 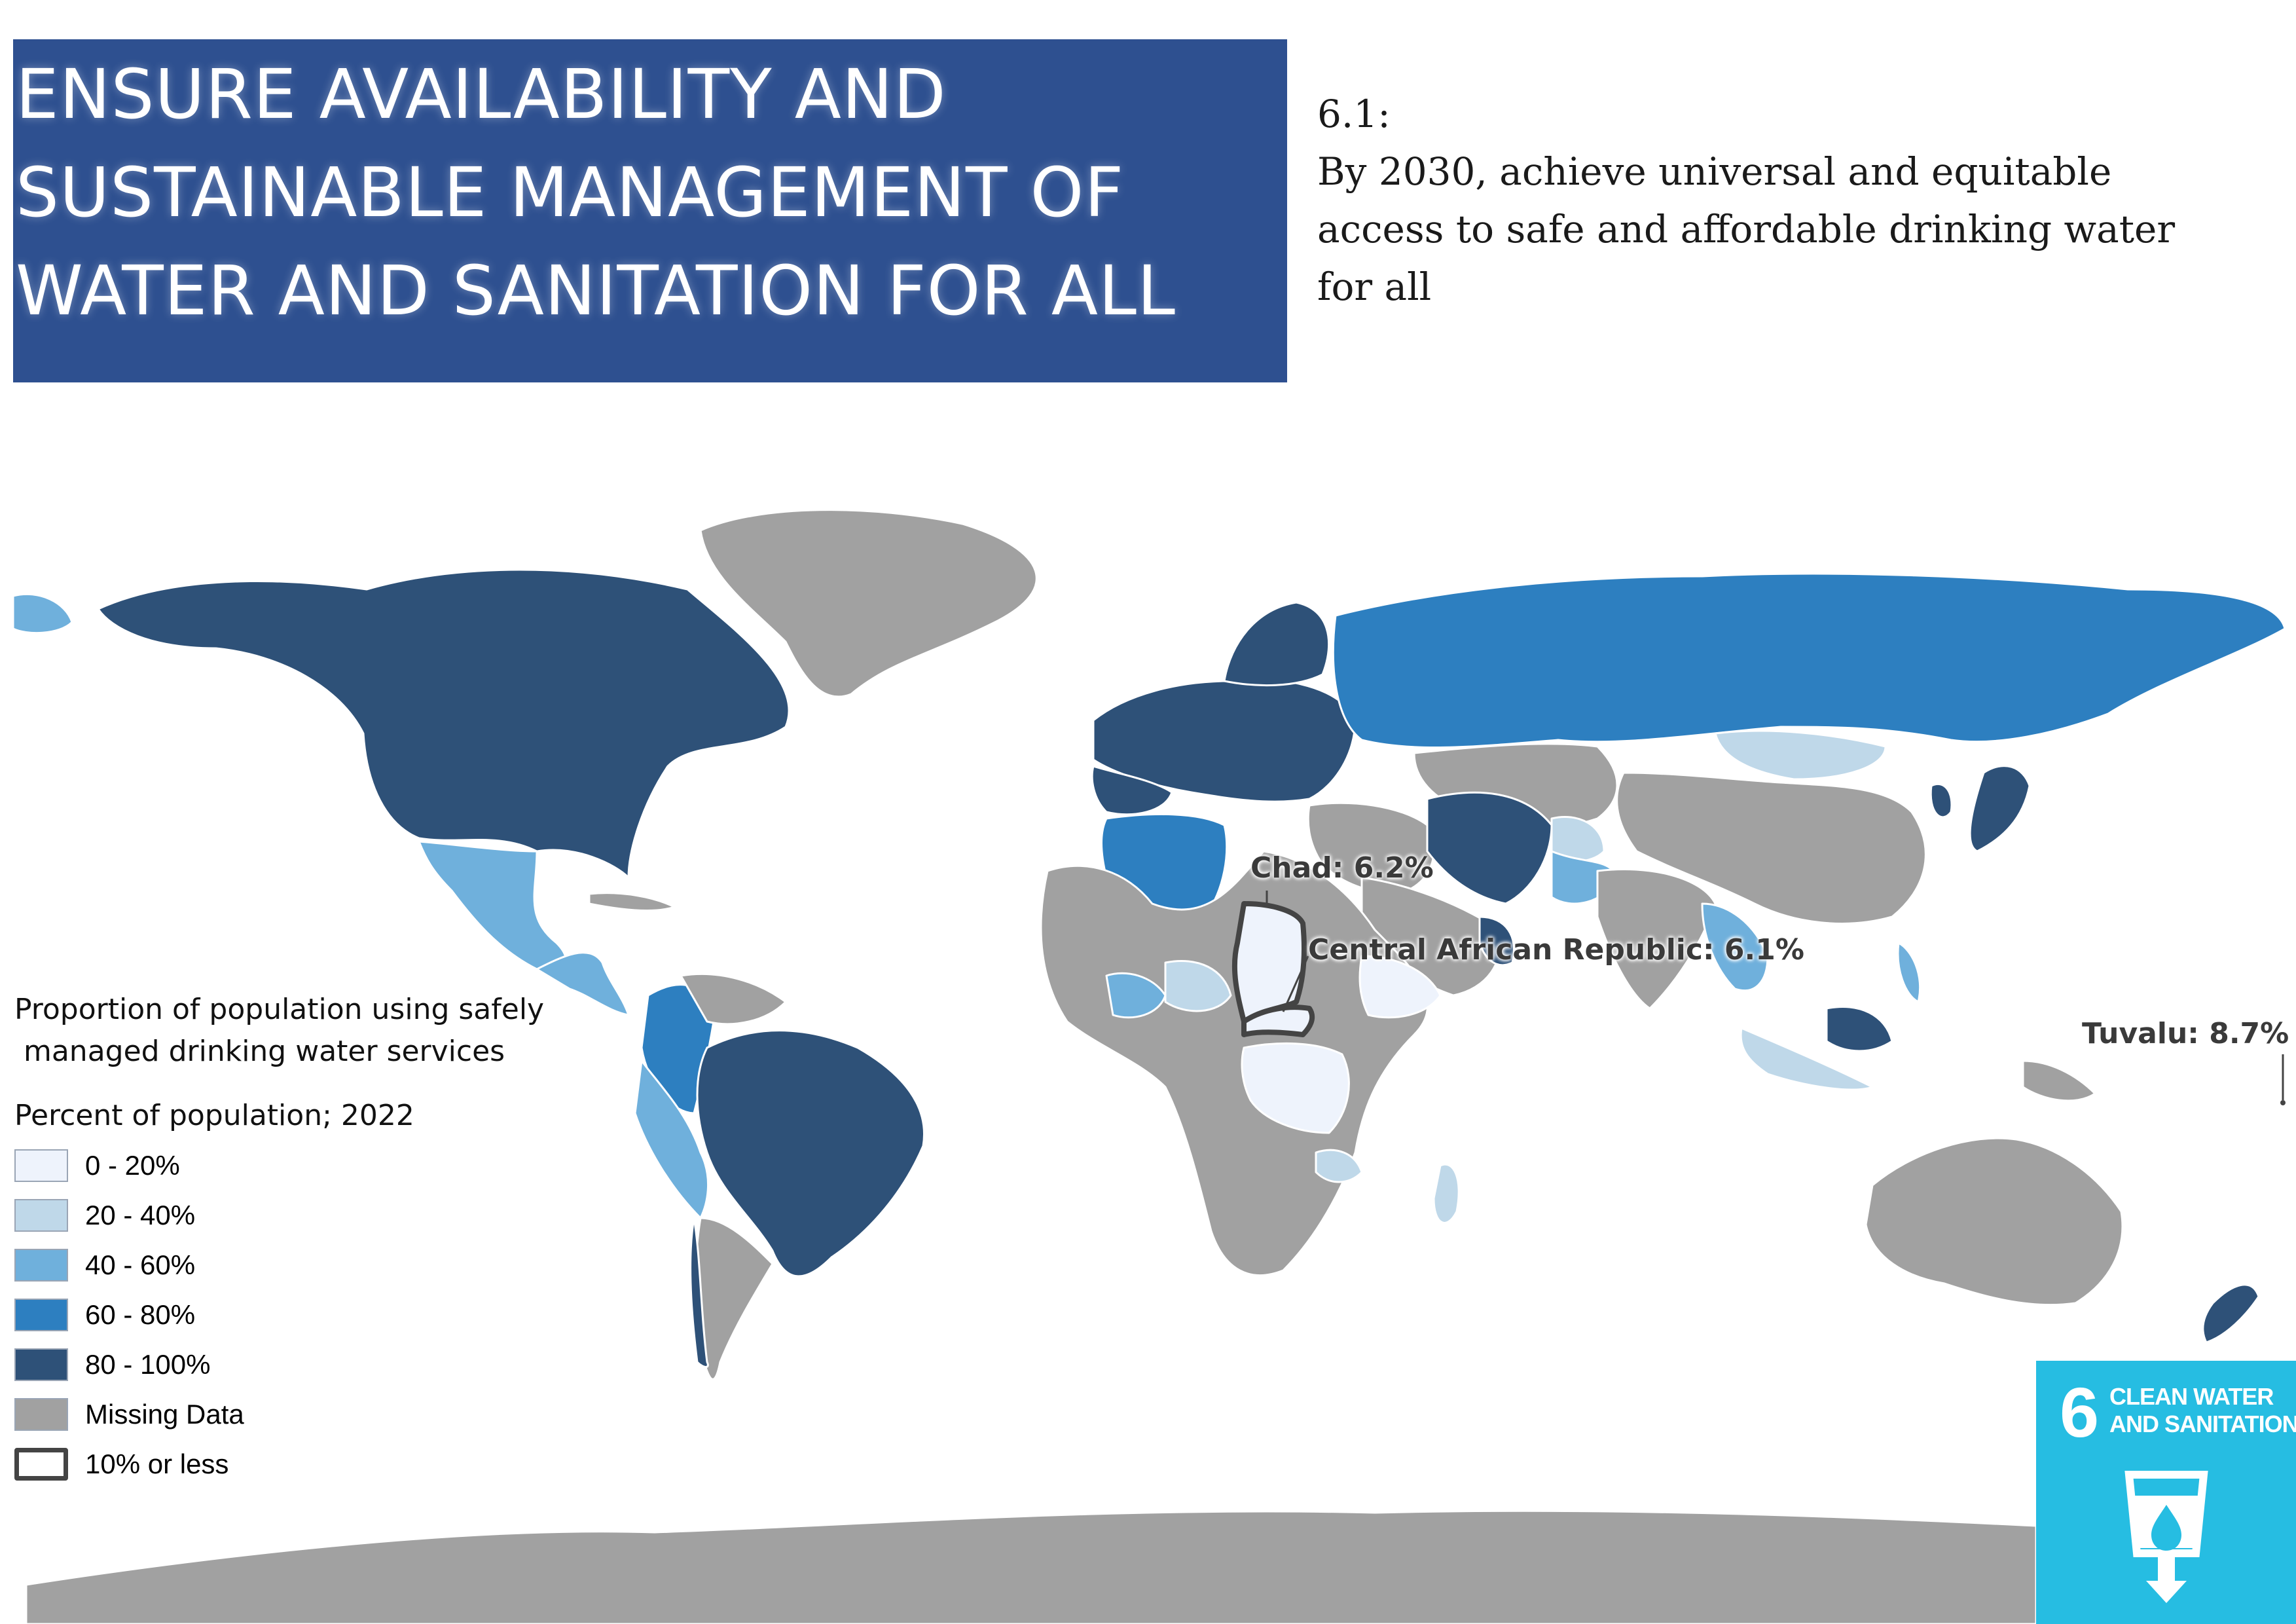 What do you see at coordinates (1771, 848) in the screenshot?
I see `region-china` at bounding box center [1771, 848].